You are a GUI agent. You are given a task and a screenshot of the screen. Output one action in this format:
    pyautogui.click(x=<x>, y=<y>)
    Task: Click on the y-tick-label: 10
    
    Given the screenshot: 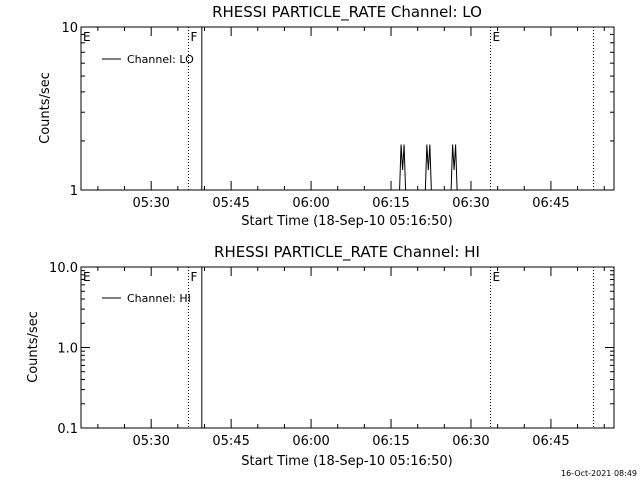 What is the action you would take?
    pyautogui.click(x=69, y=28)
    